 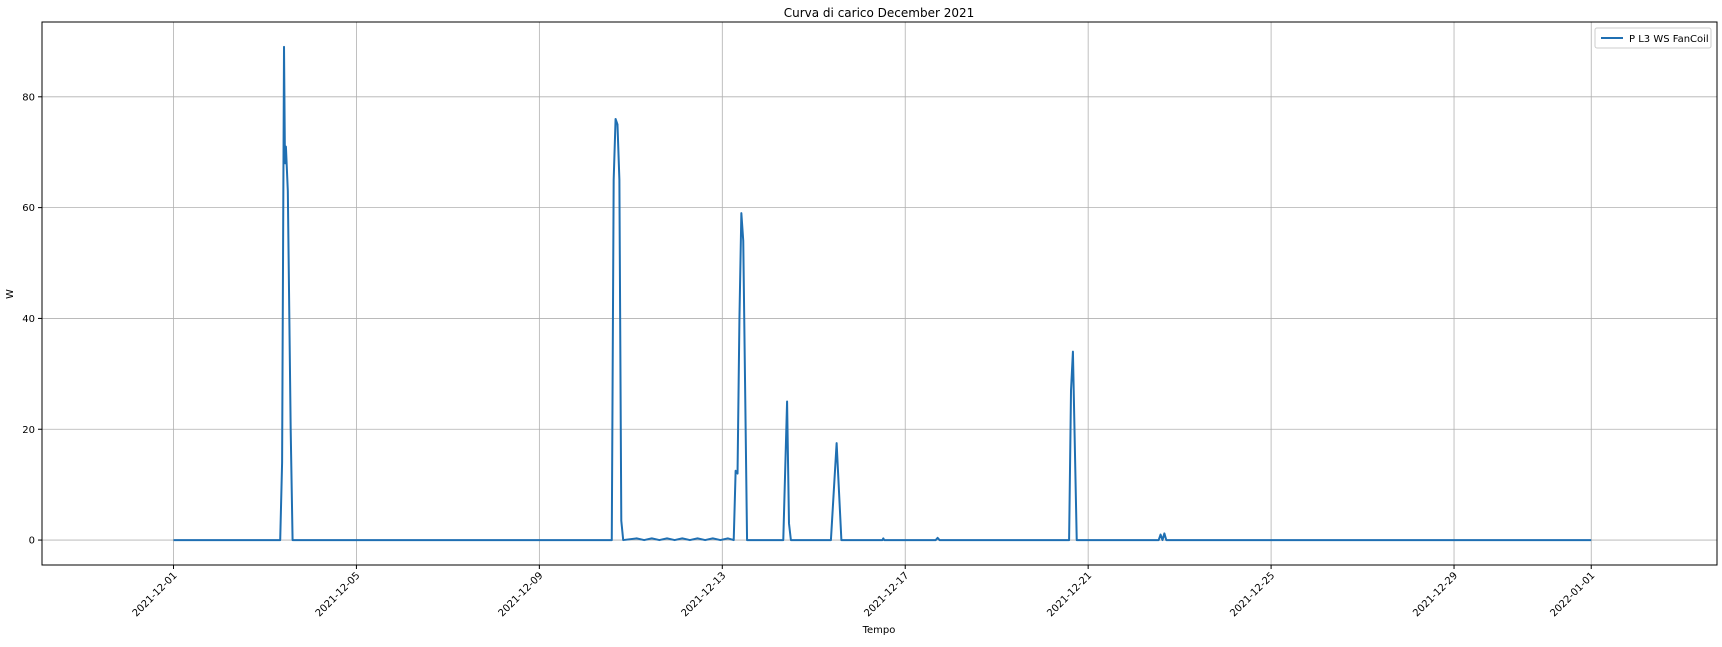 What do you see at coordinates (879, 13) in the screenshot?
I see `chart-title: Curva di carico December 2021` at bounding box center [879, 13].